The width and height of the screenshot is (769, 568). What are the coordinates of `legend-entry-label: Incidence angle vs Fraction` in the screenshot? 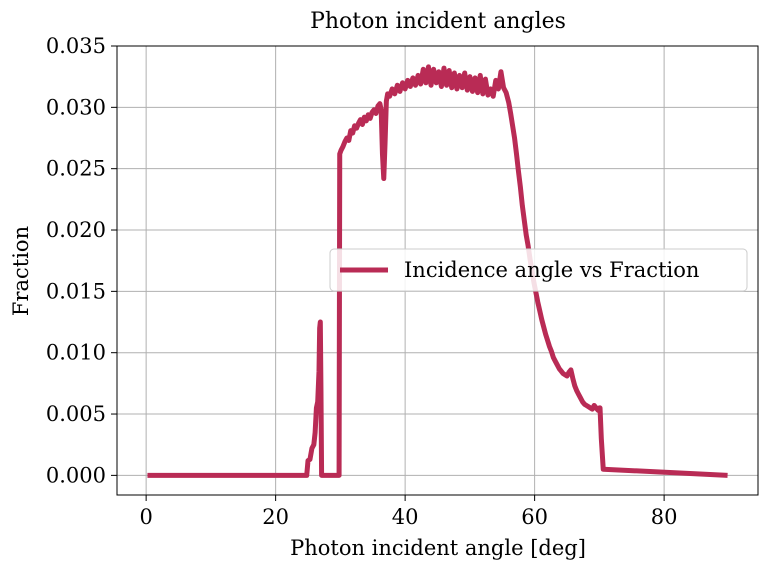 It's located at (551, 270).